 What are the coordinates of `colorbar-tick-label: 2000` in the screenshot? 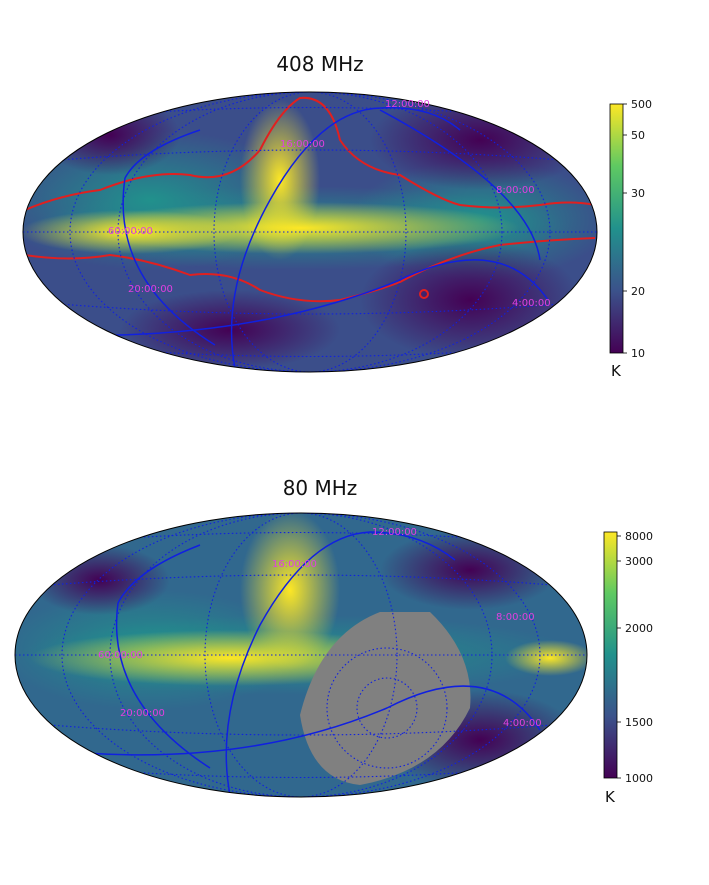 It's located at (639, 628).